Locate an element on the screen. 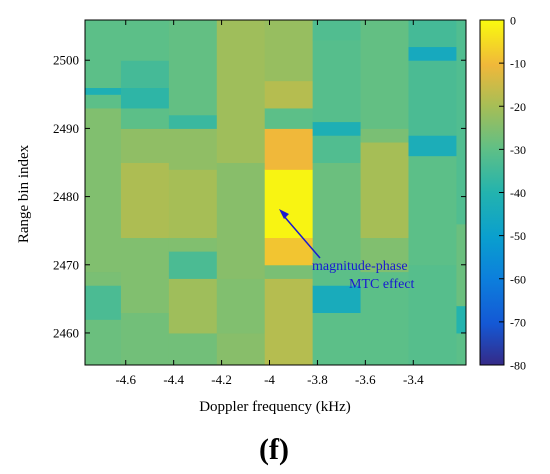  annotation-arrow is located at coordinates (301, 236).